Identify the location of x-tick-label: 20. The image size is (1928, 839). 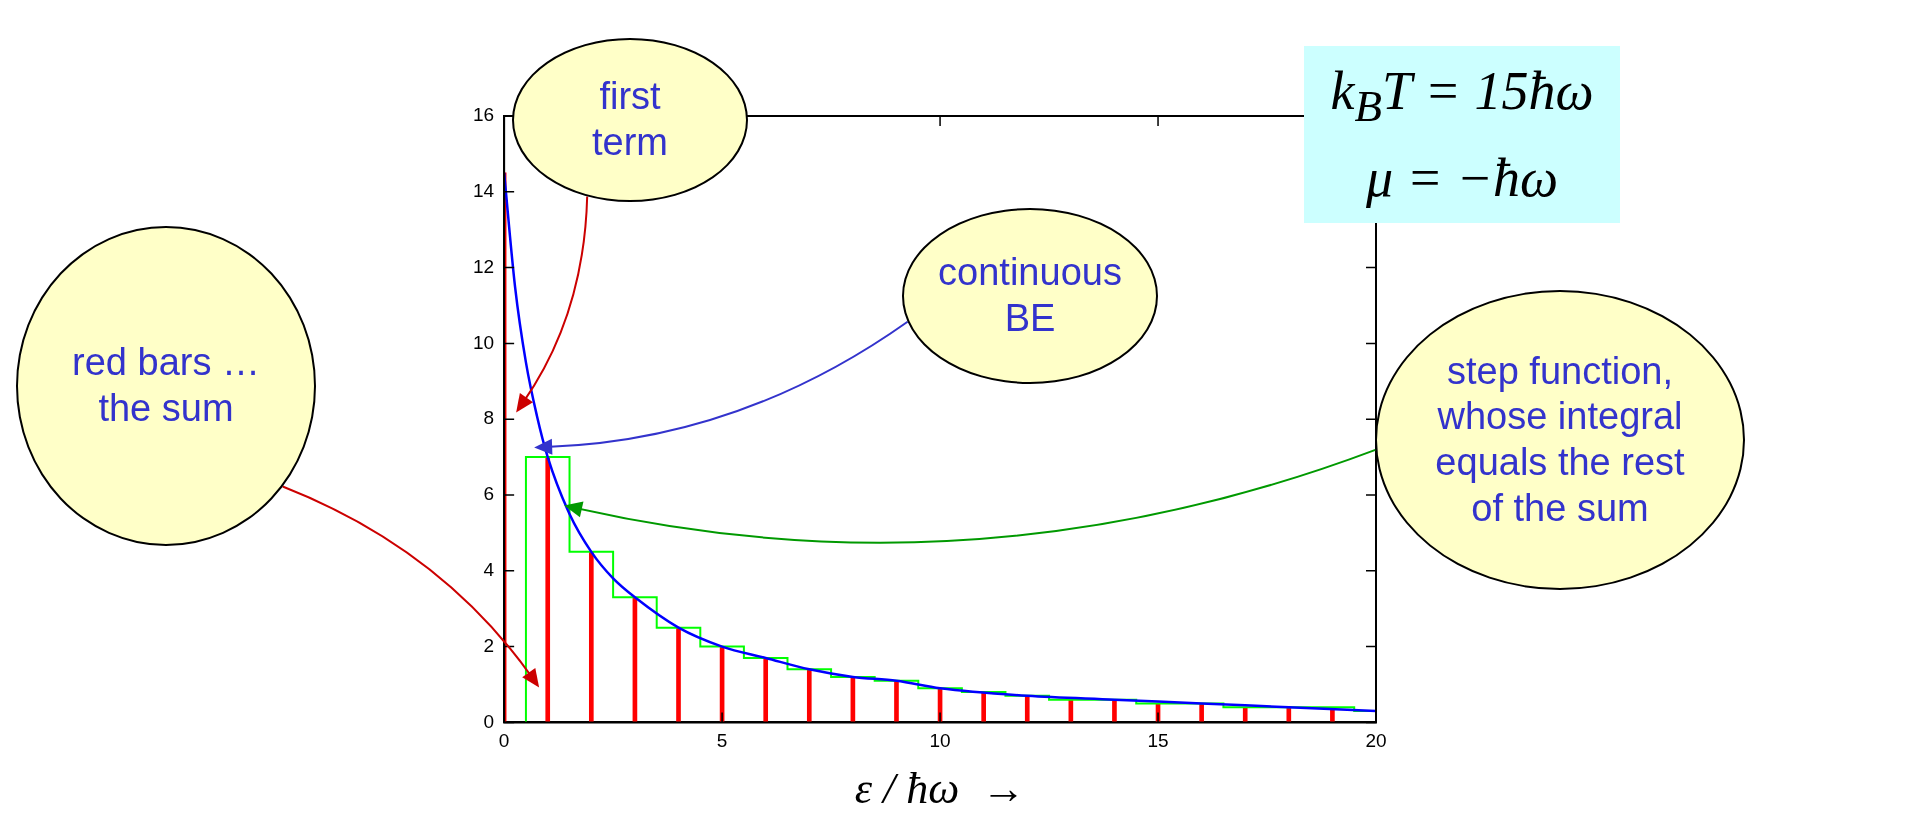
(1376, 741).